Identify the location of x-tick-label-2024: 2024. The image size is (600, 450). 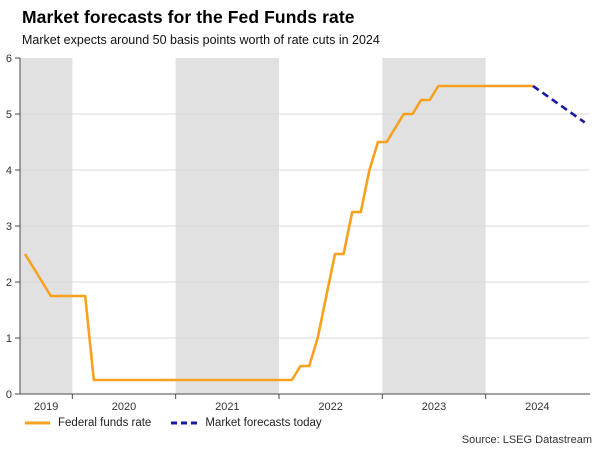
(537, 407).